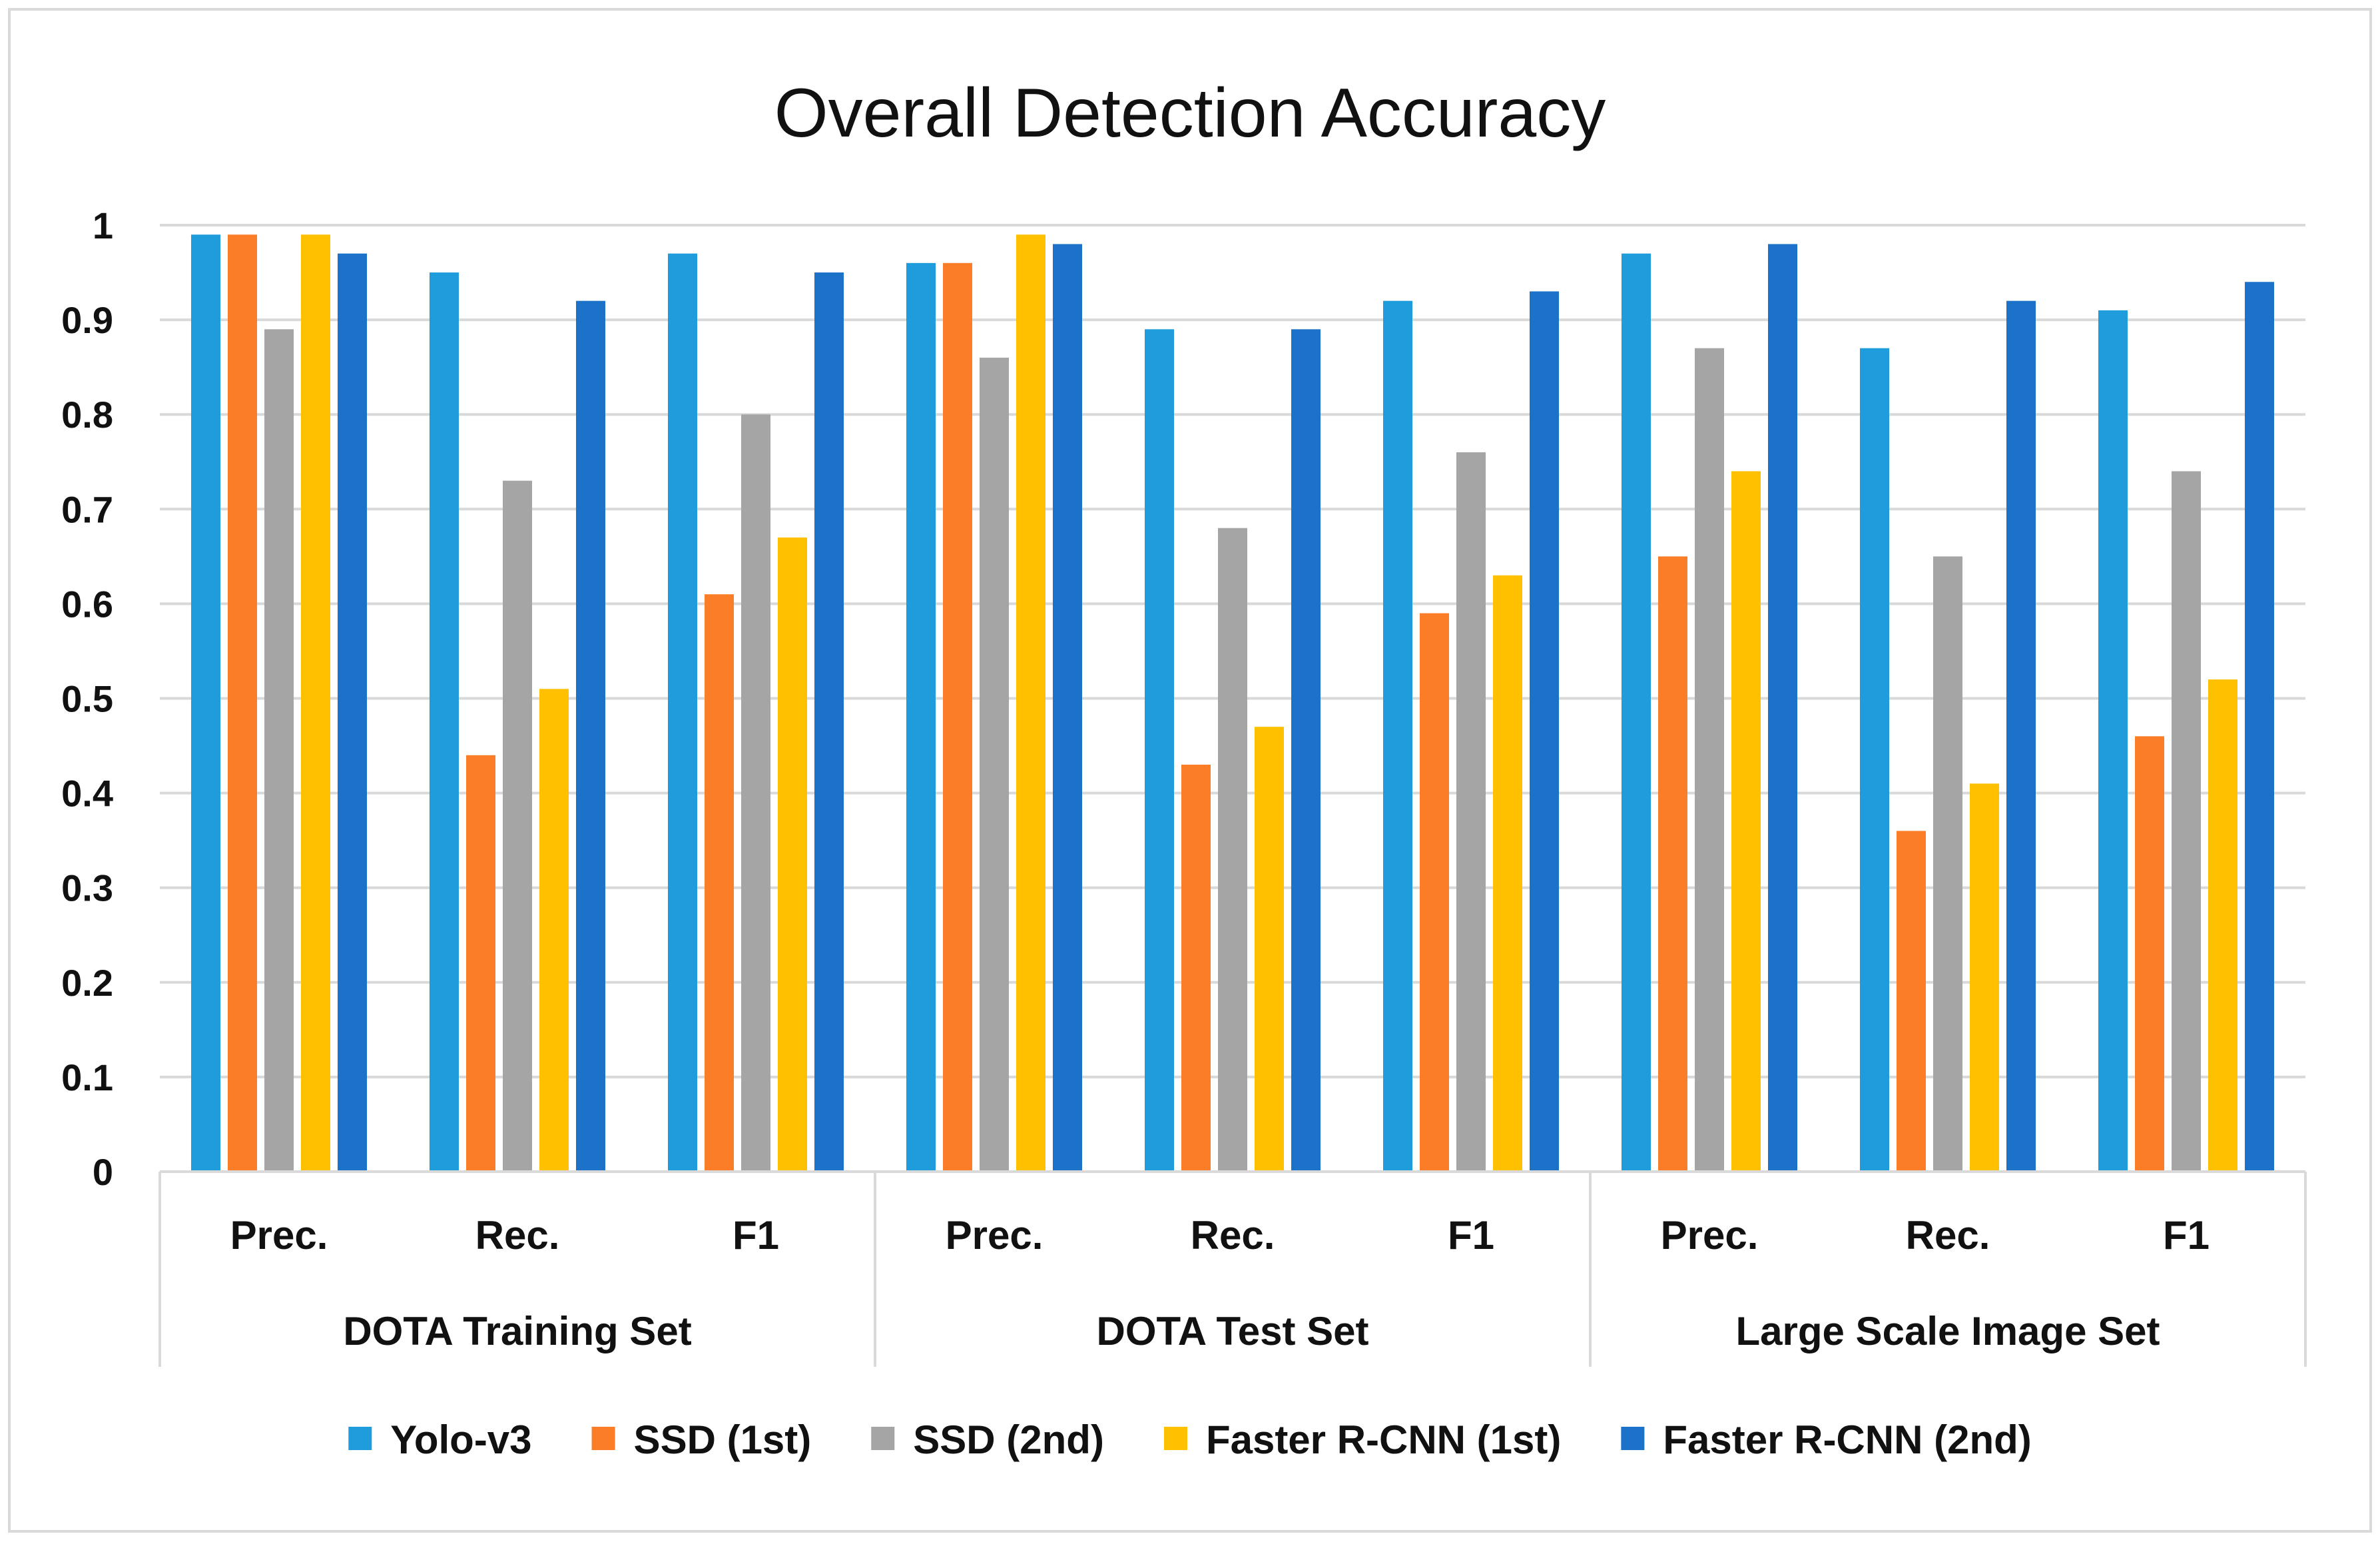 Image resolution: width=2380 pixels, height=1544 pixels. I want to click on y-tick-label: 0.1, so click(87, 1077).